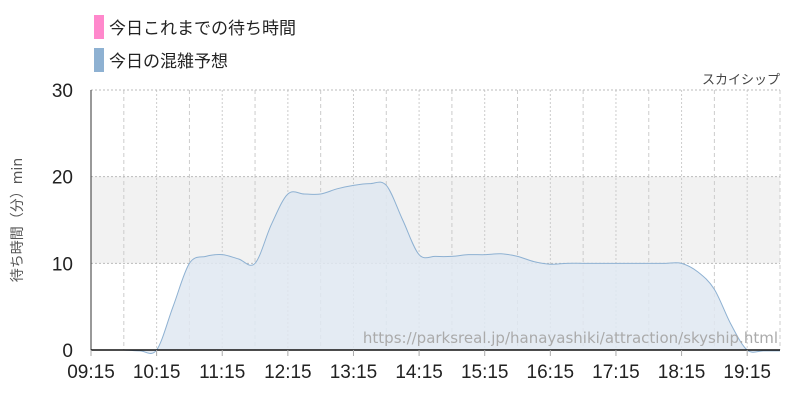 This screenshot has width=800, height=400. What do you see at coordinates (67, 351) in the screenshot?
I see `y-tick-label: 0` at bounding box center [67, 351].